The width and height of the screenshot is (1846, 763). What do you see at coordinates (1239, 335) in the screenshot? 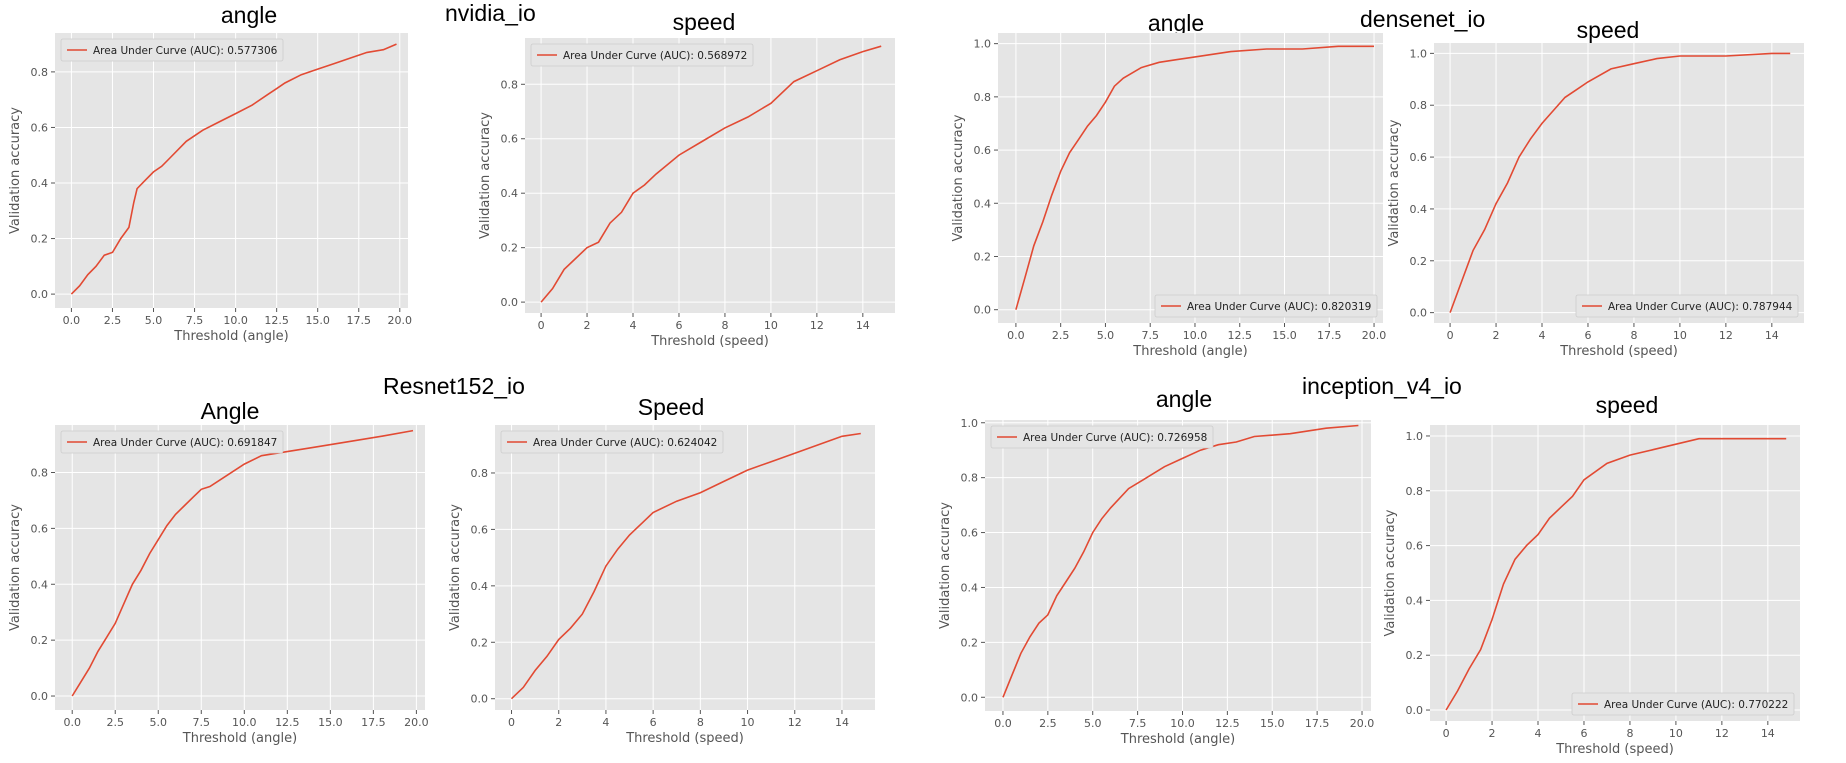
I see `x-tick-label: 12.5` at bounding box center [1239, 335].